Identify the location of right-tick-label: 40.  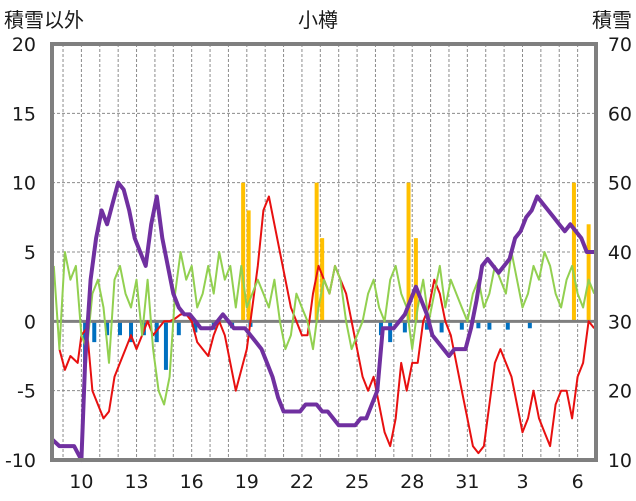
(620, 253).